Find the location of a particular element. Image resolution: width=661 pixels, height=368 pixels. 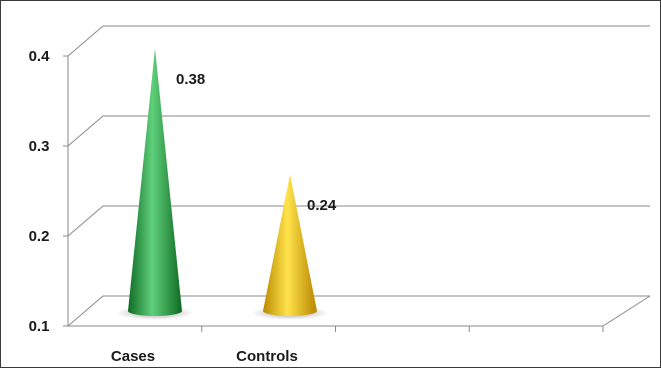

y-axis-ticks: 0.1 0.2 0.3 0.4 is located at coordinates (48, 191).